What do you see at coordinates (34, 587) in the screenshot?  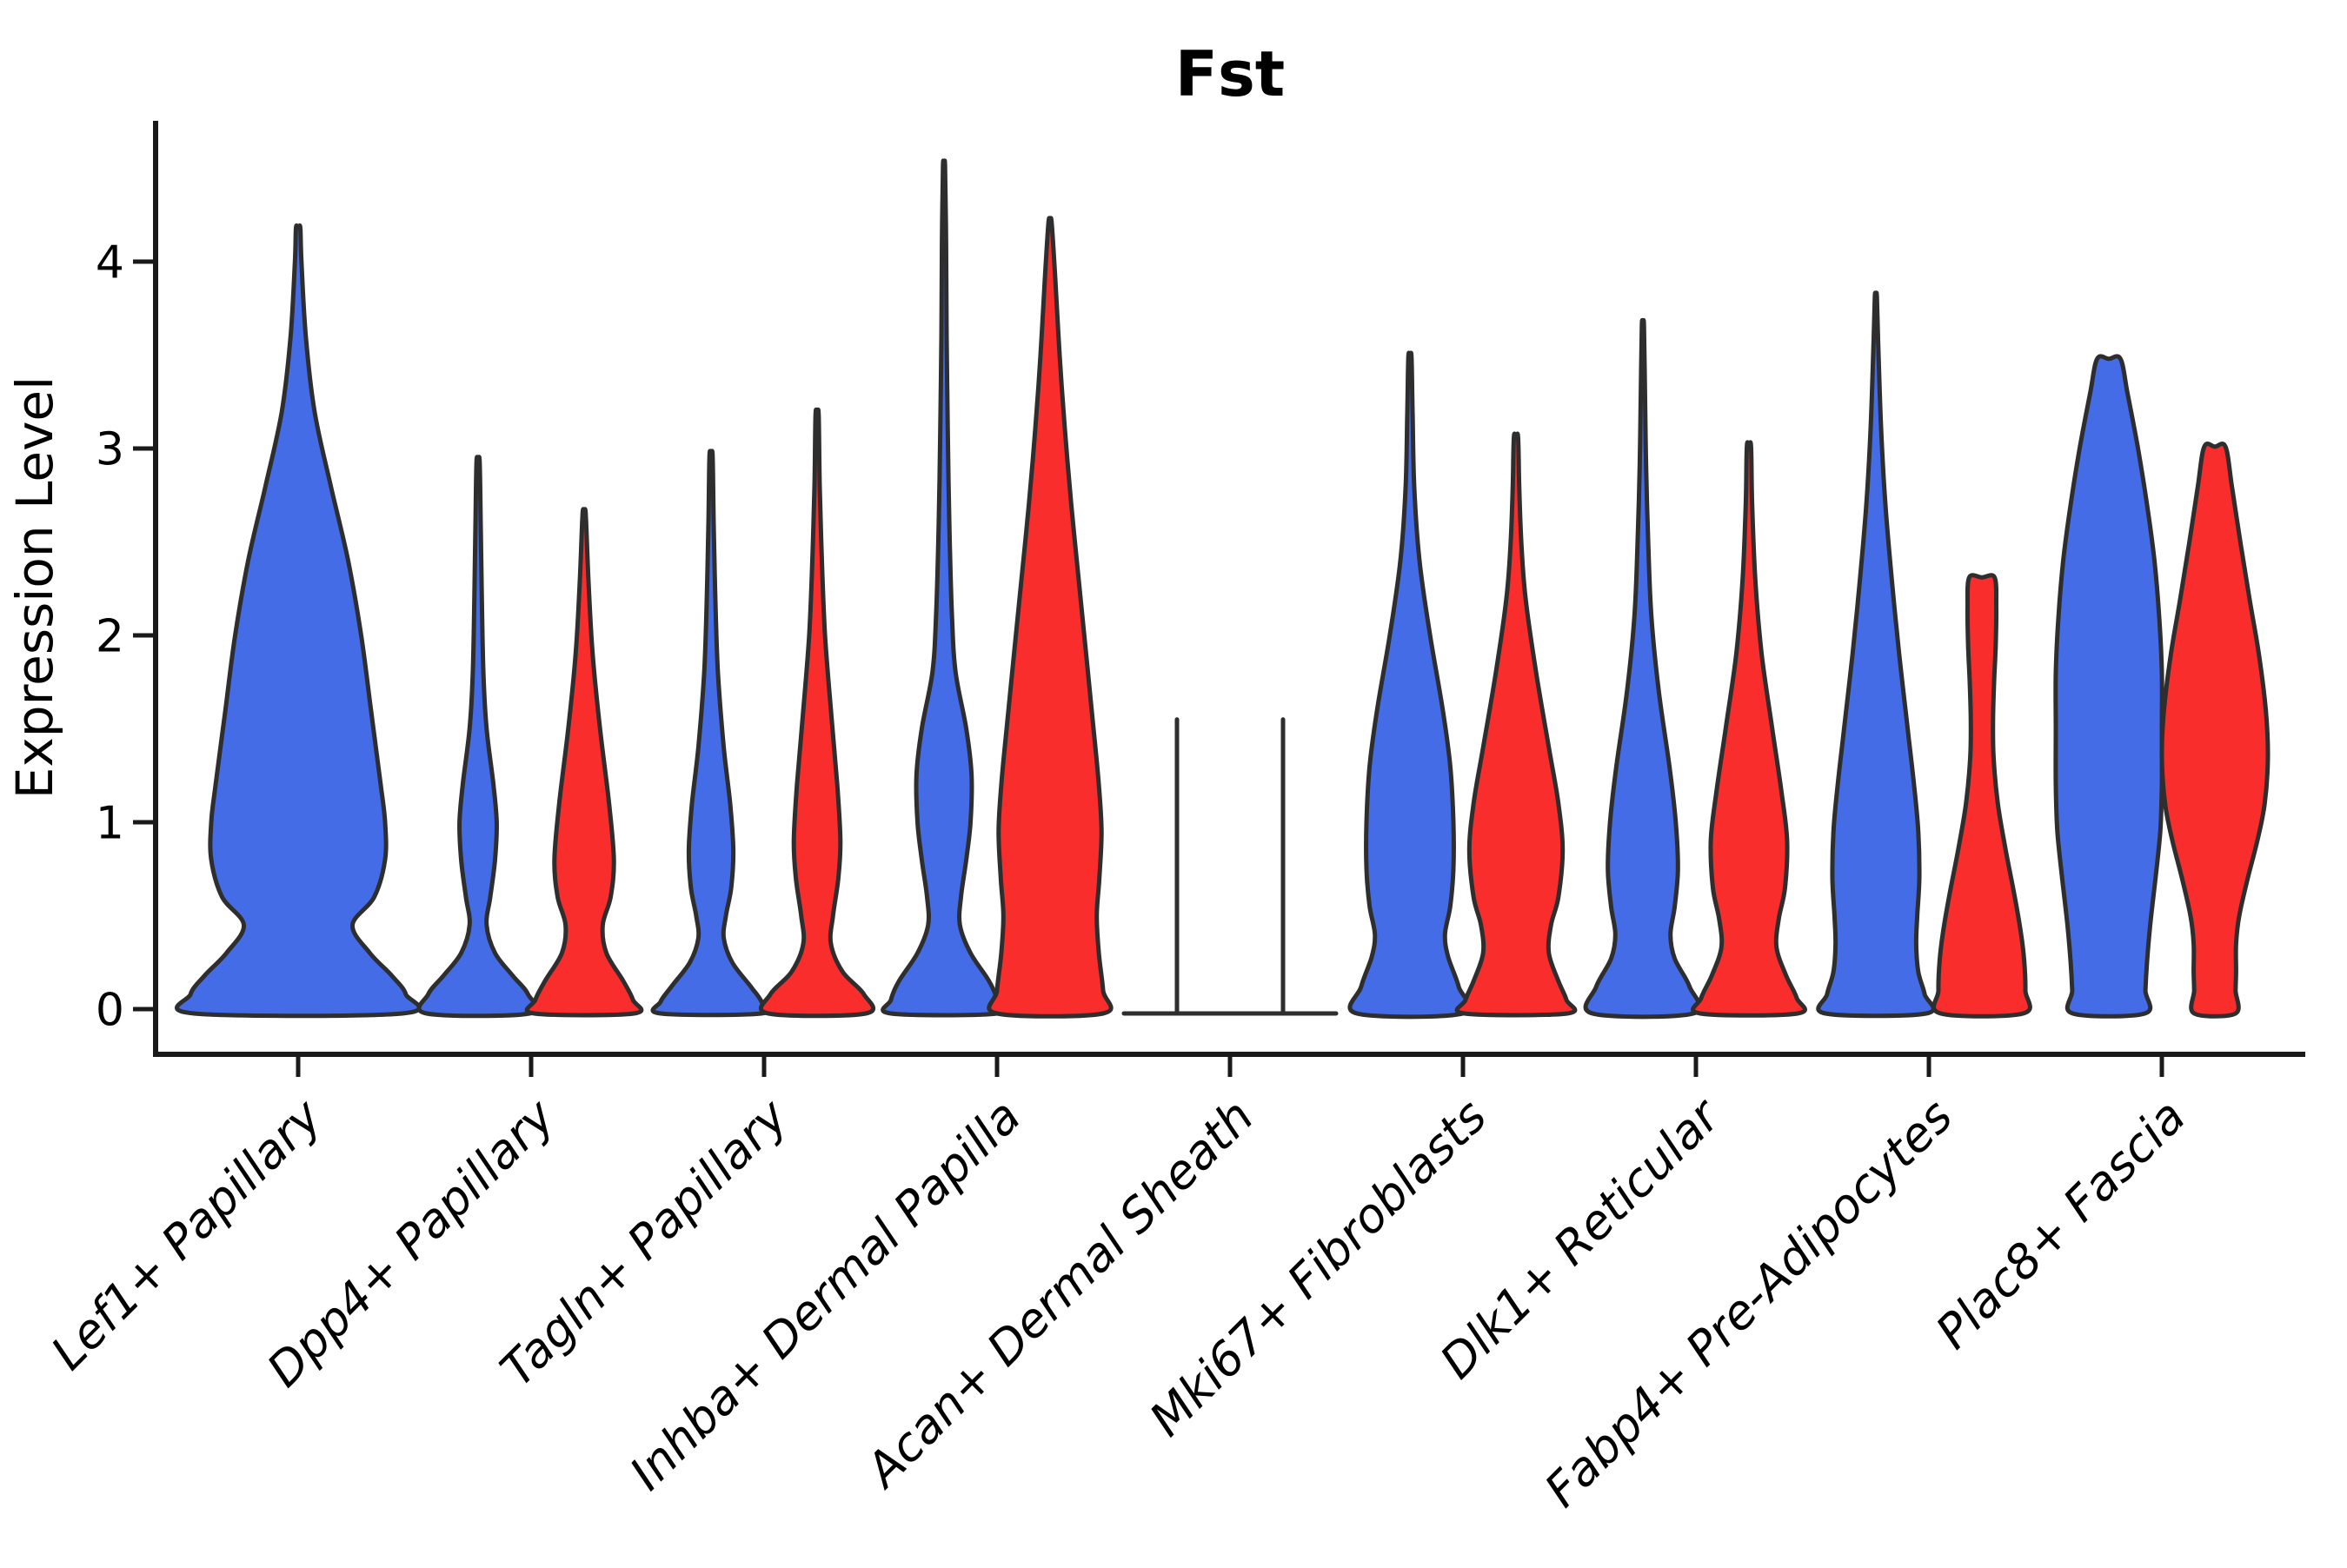 I see `y-axis-label: Expression Level` at bounding box center [34, 587].